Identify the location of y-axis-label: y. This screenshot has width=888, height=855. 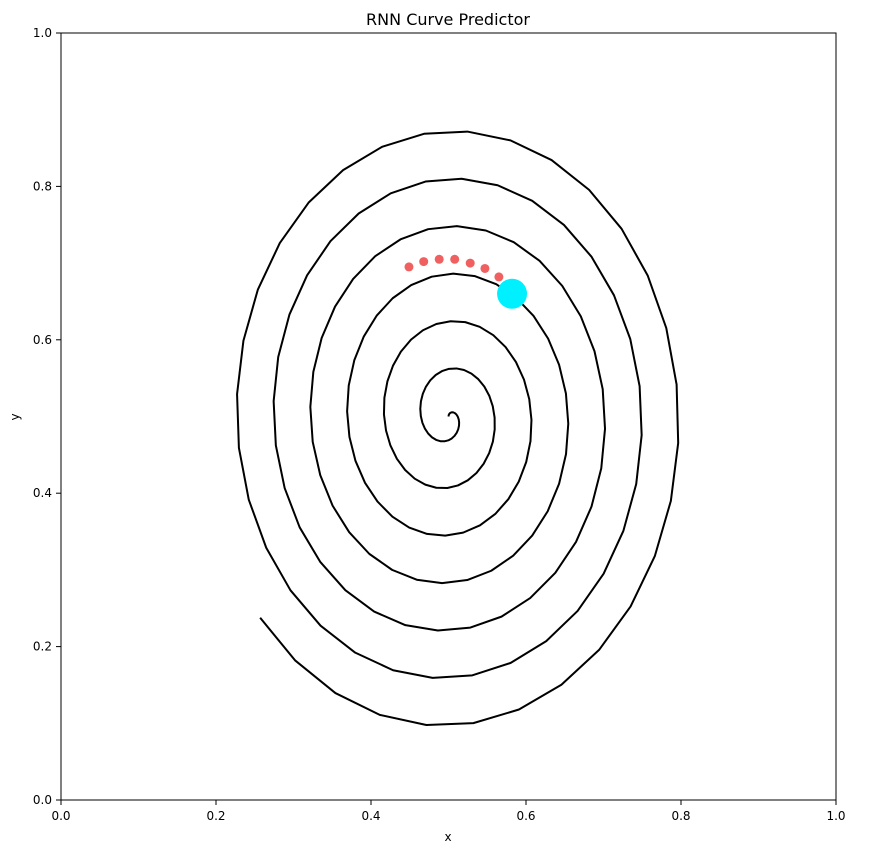
(15, 416).